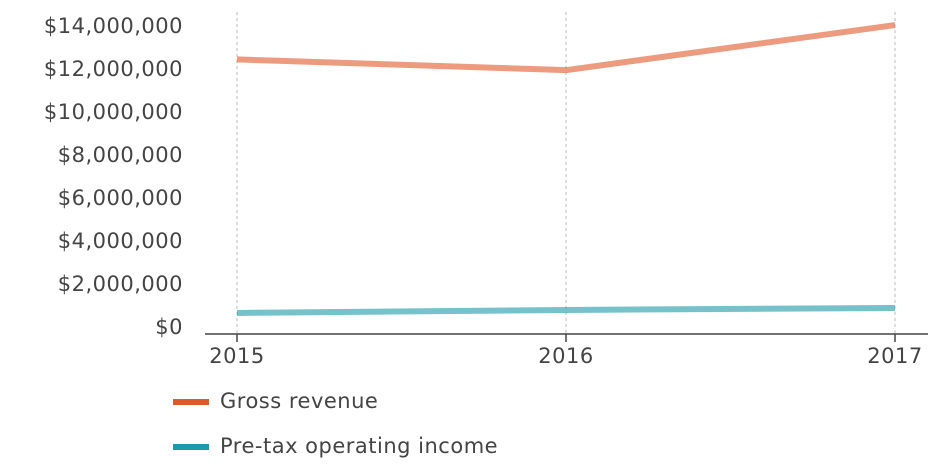 The image size is (930, 464). What do you see at coordinates (169, 327) in the screenshot?
I see `y-tick-label: $0` at bounding box center [169, 327].